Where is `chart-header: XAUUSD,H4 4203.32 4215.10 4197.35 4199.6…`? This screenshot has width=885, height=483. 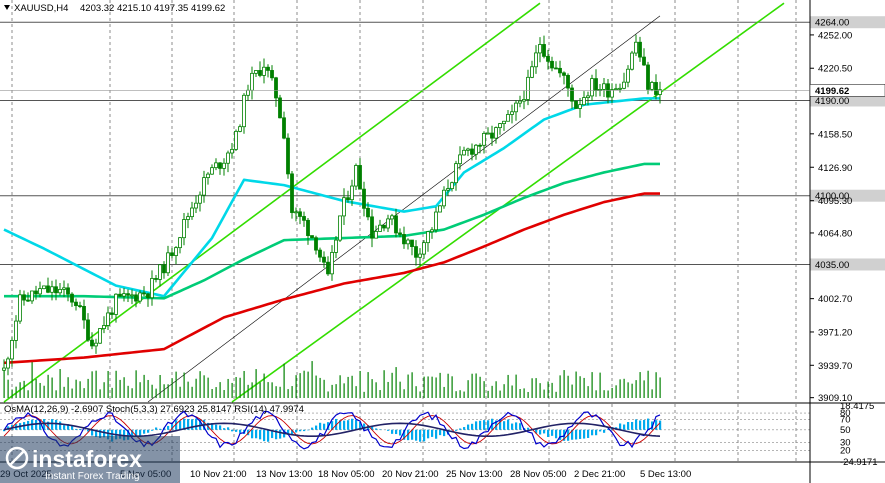
chart-header: XAUUSD,H4 4203.32 4215.10 4197.35 4199.6… is located at coordinates (114, 8).